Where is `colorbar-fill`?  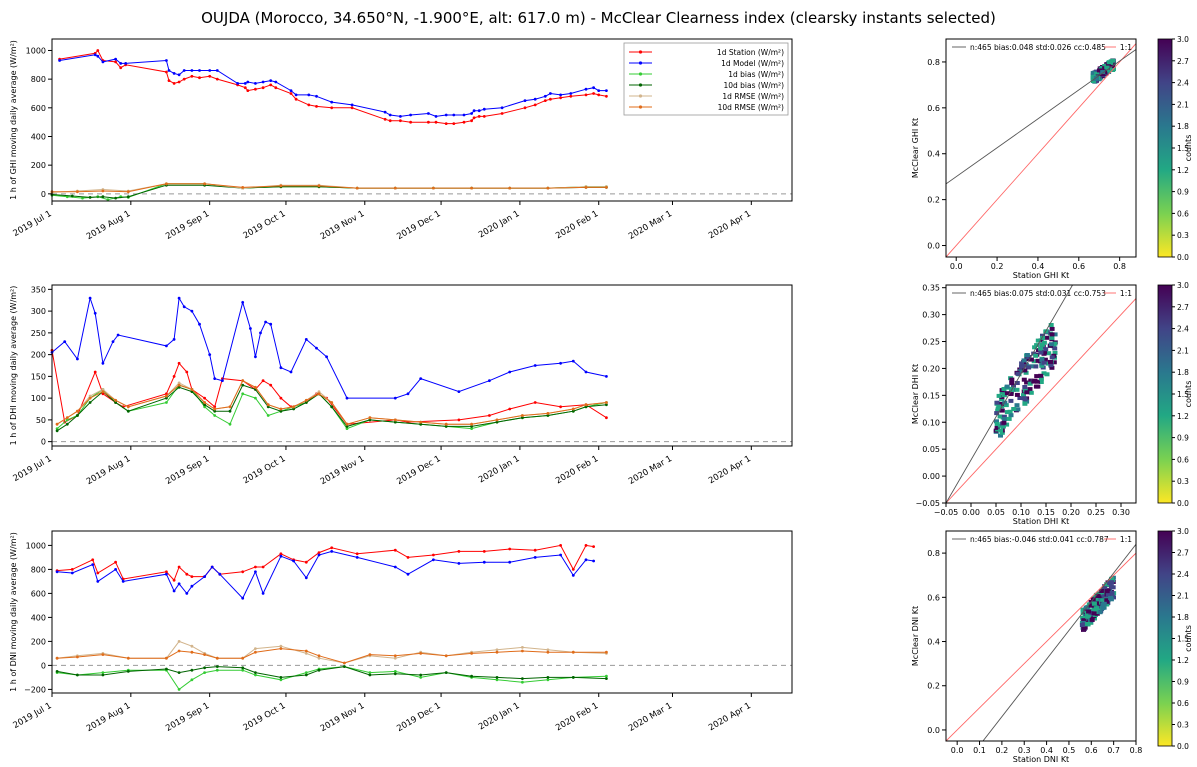
colorbar-fill is located at coordinates (1165, 638).